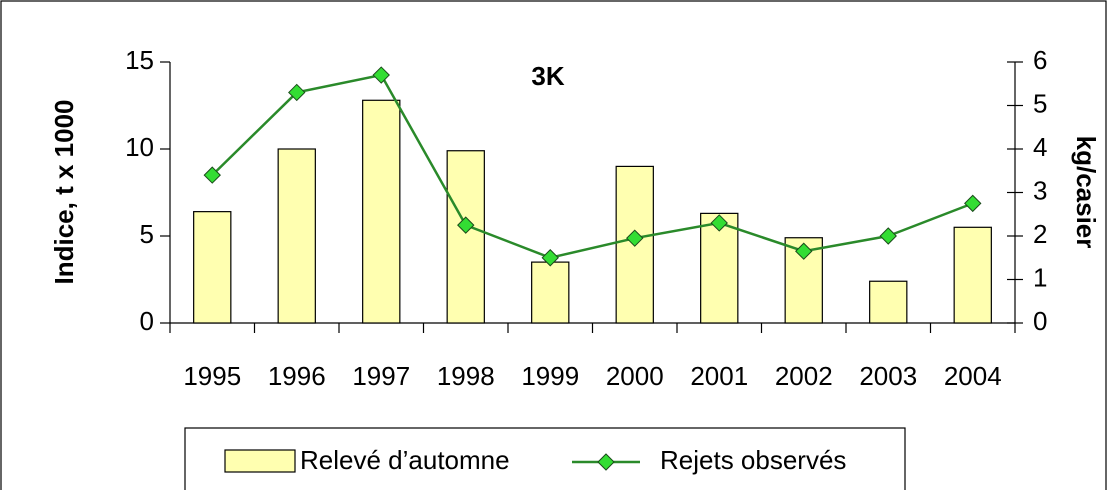 This screenshot has height=490, width=1107. Describe the element at coordinates (1040, 103) in the screenshot. I see `y2-tick-label: 5` at that location.